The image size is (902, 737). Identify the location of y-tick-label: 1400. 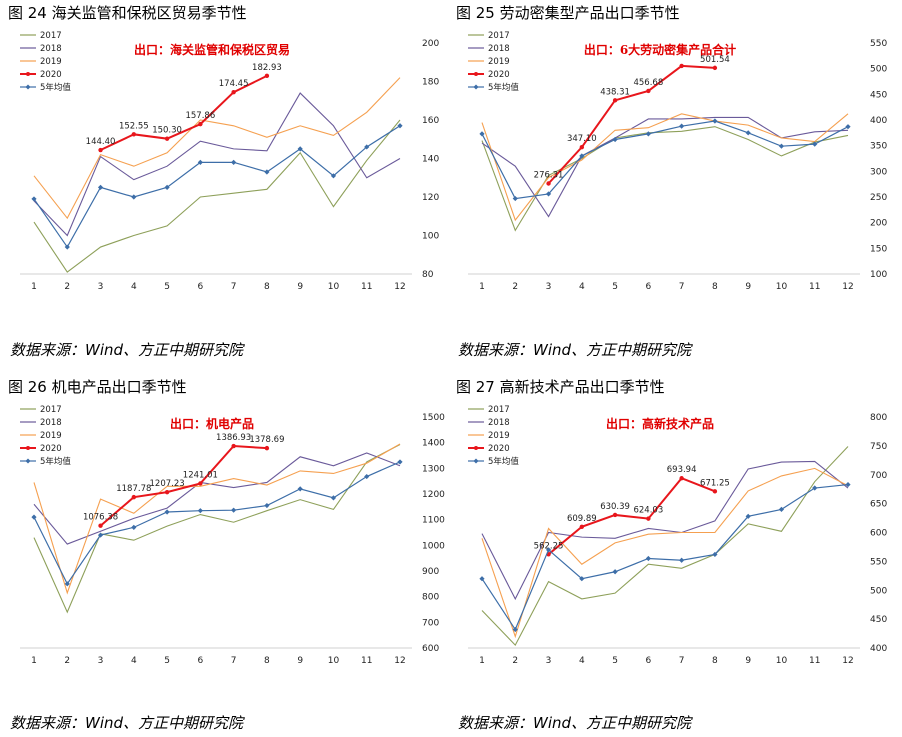
(433, 444).